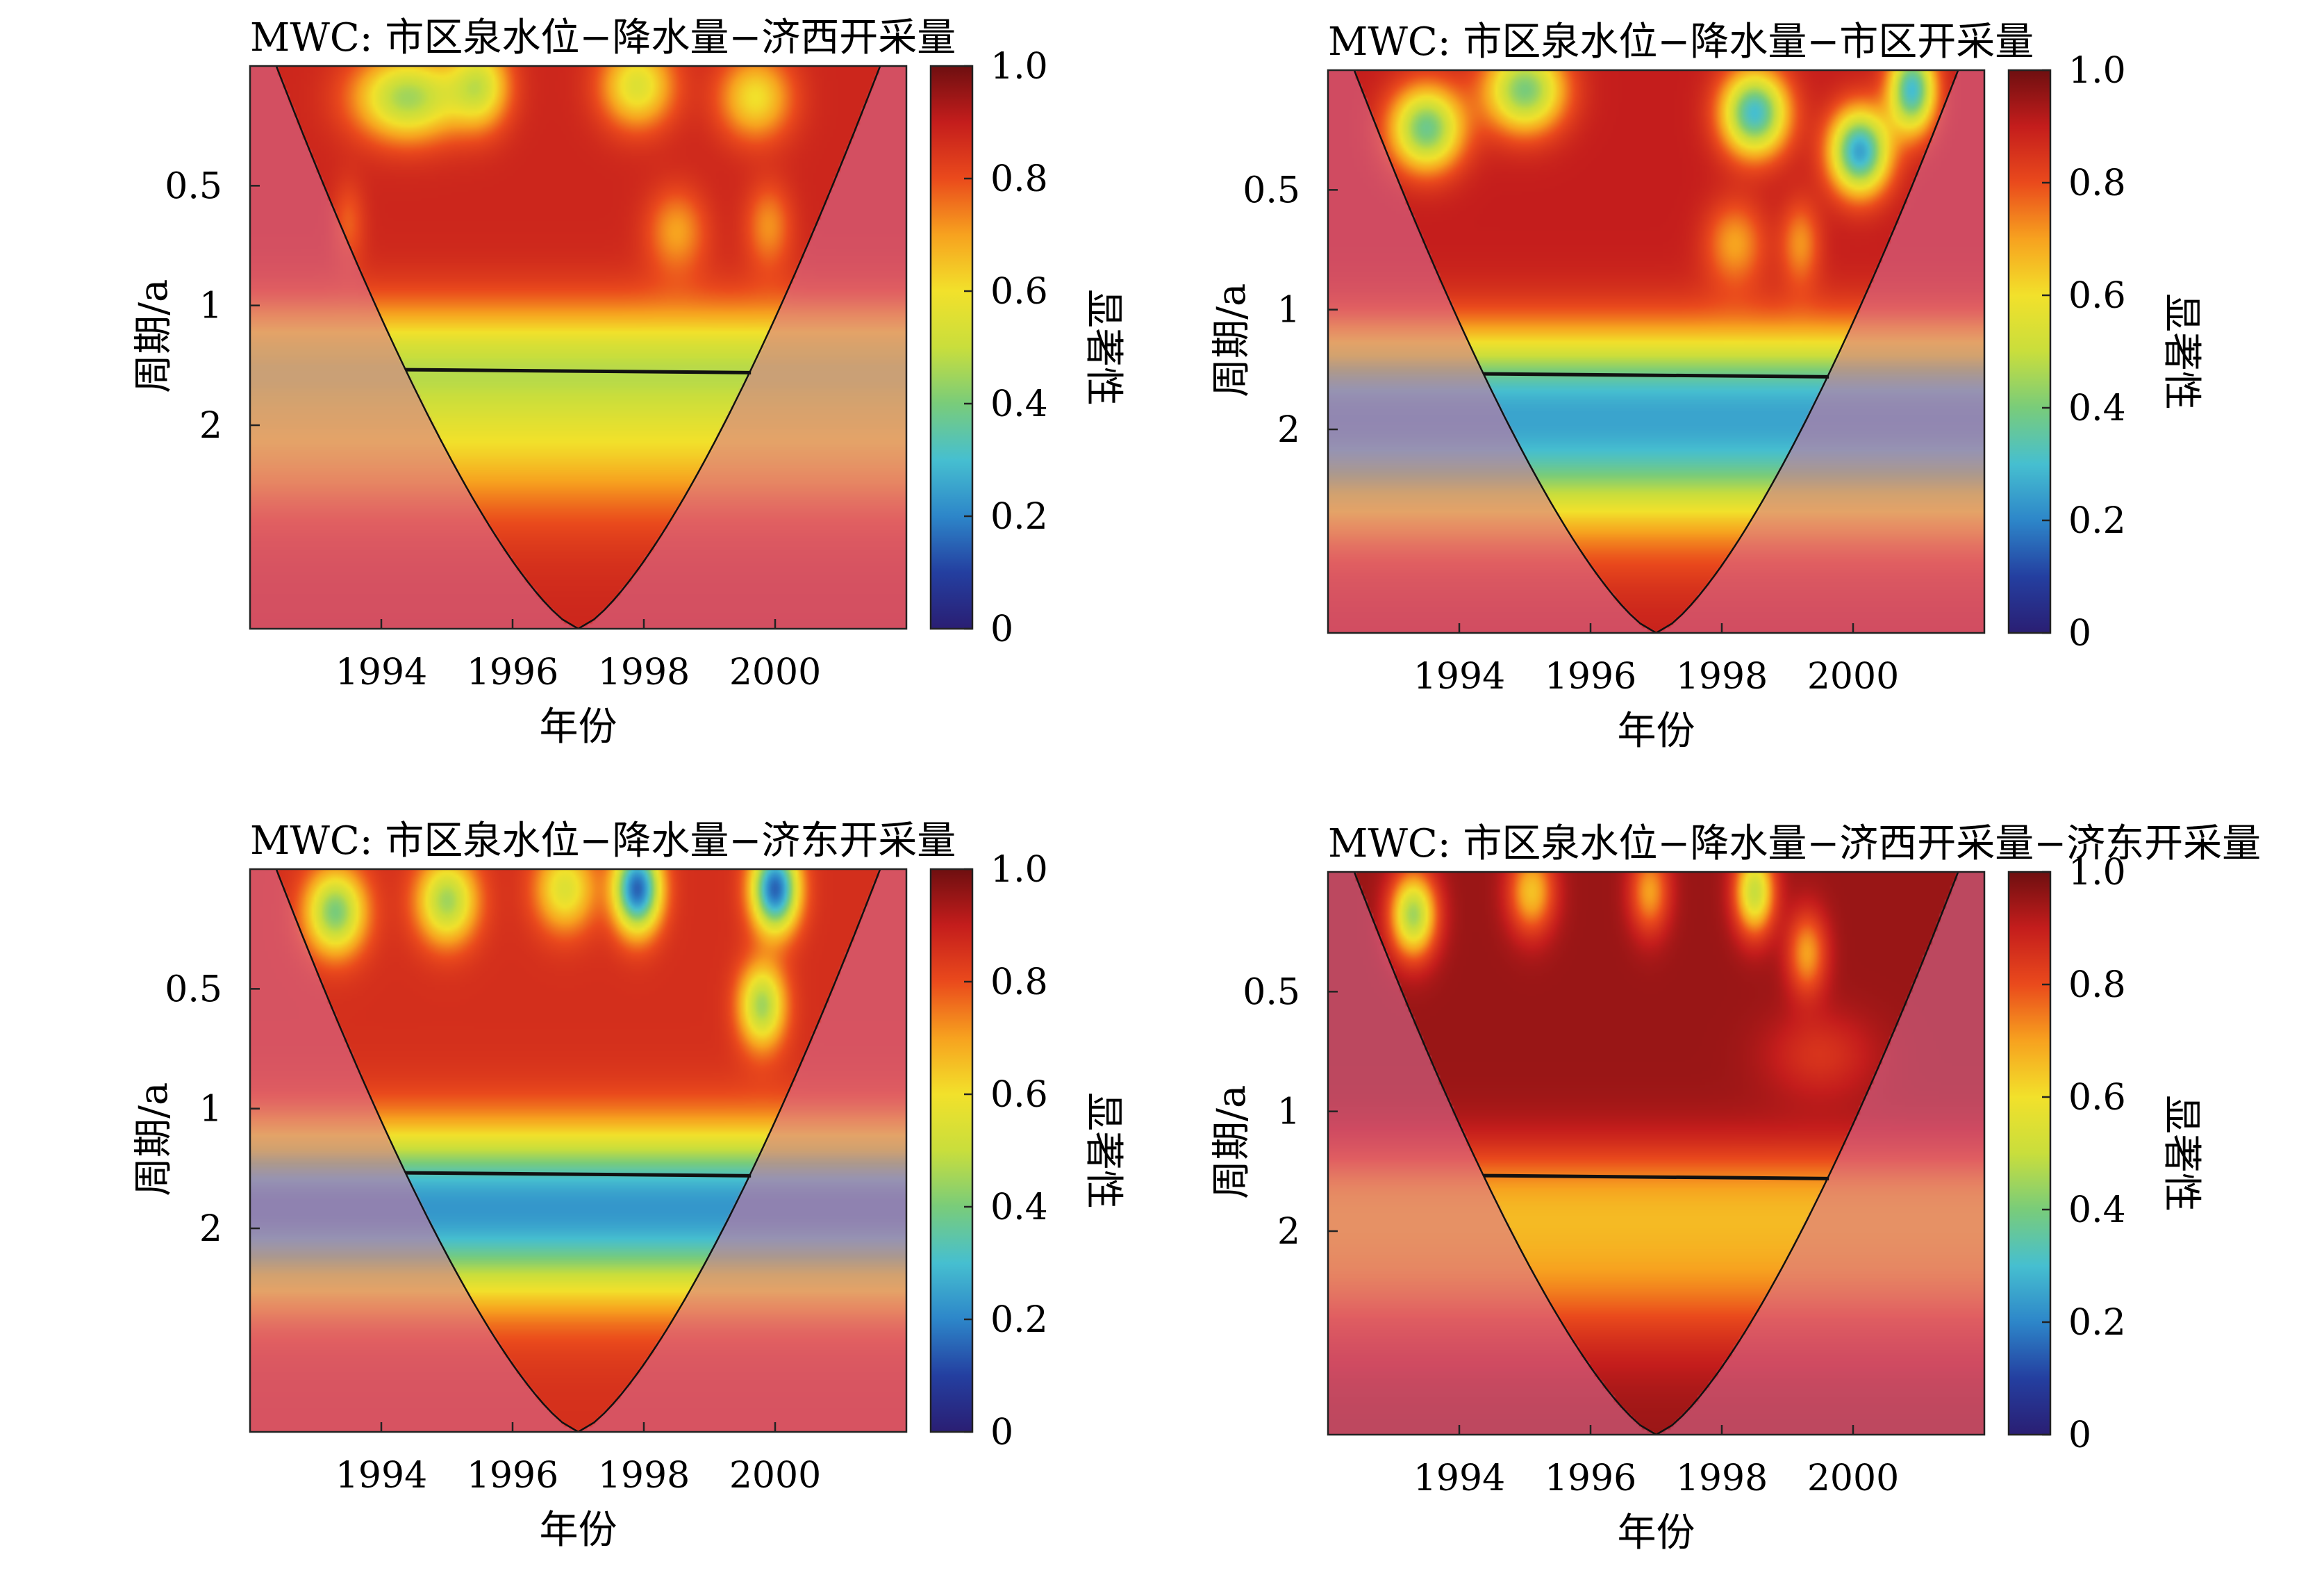  I want to click on panel-title: MWC: 市区泉水位−降水量−济东开采量, so click(603, 841).